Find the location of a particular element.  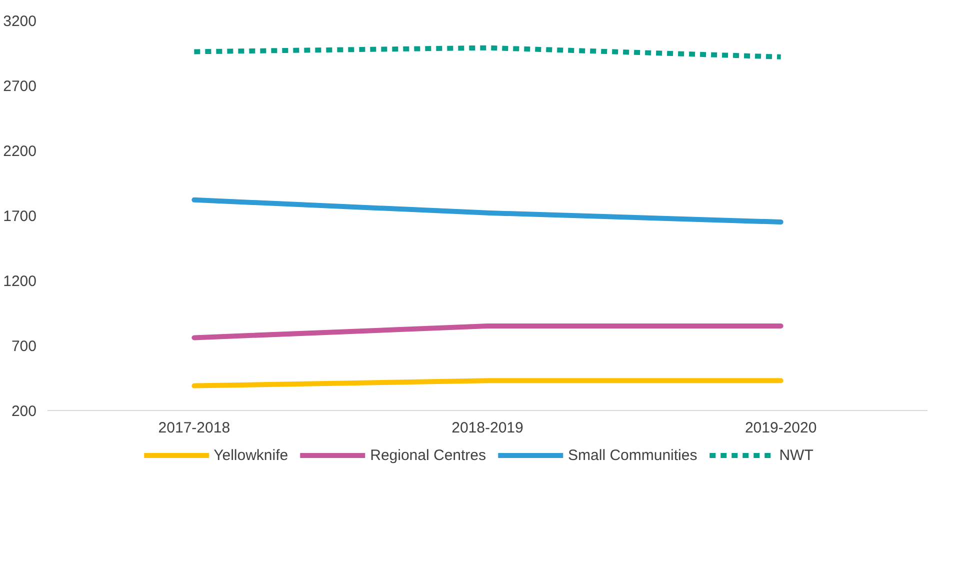

x-tick-label: 2018-2019 is located at coordinates (488, 428).